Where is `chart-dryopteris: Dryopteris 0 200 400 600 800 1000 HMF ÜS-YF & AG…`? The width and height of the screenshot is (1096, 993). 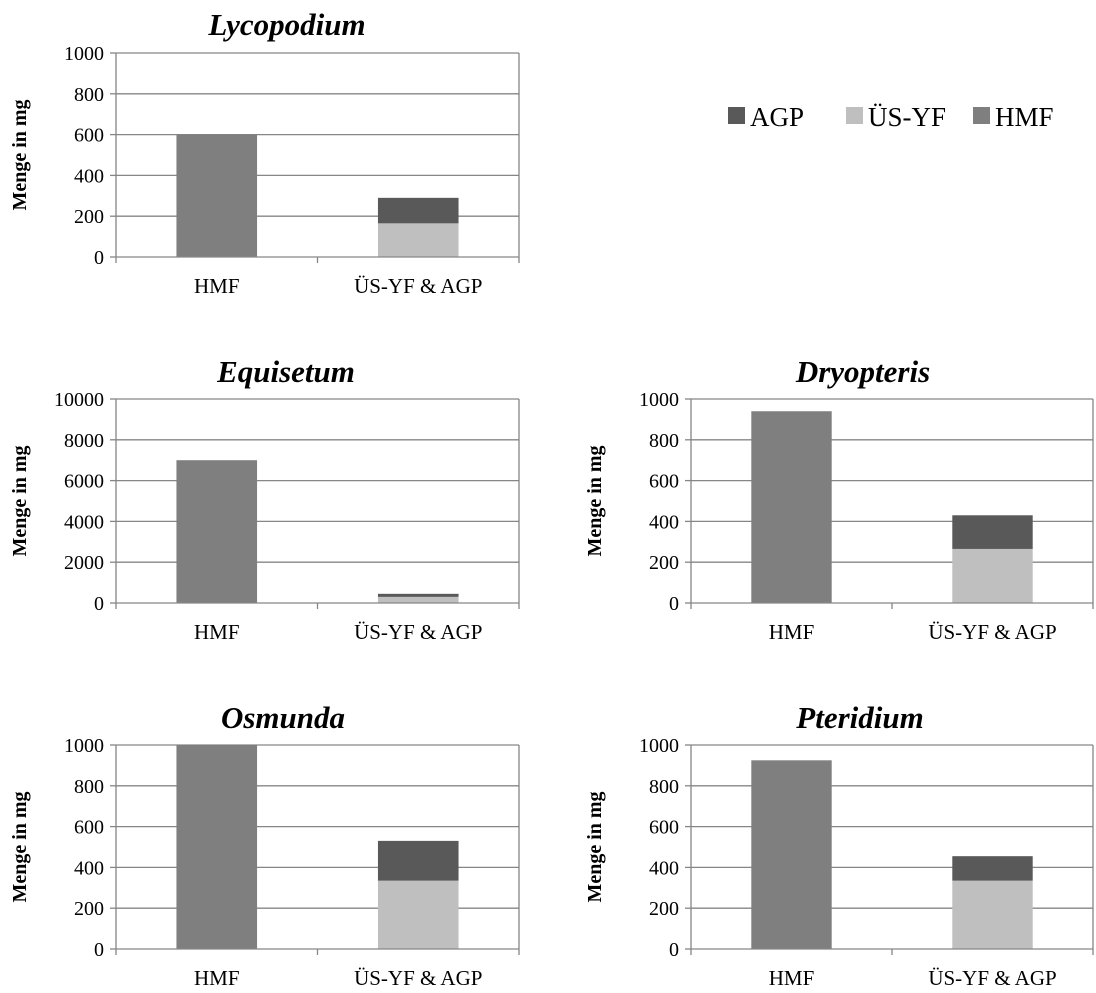 chart-dryopteris: Dryopteris 0 200 400 600 800 1000 HMF ÜS-YF & AG… is located at coordinates (839, 499).